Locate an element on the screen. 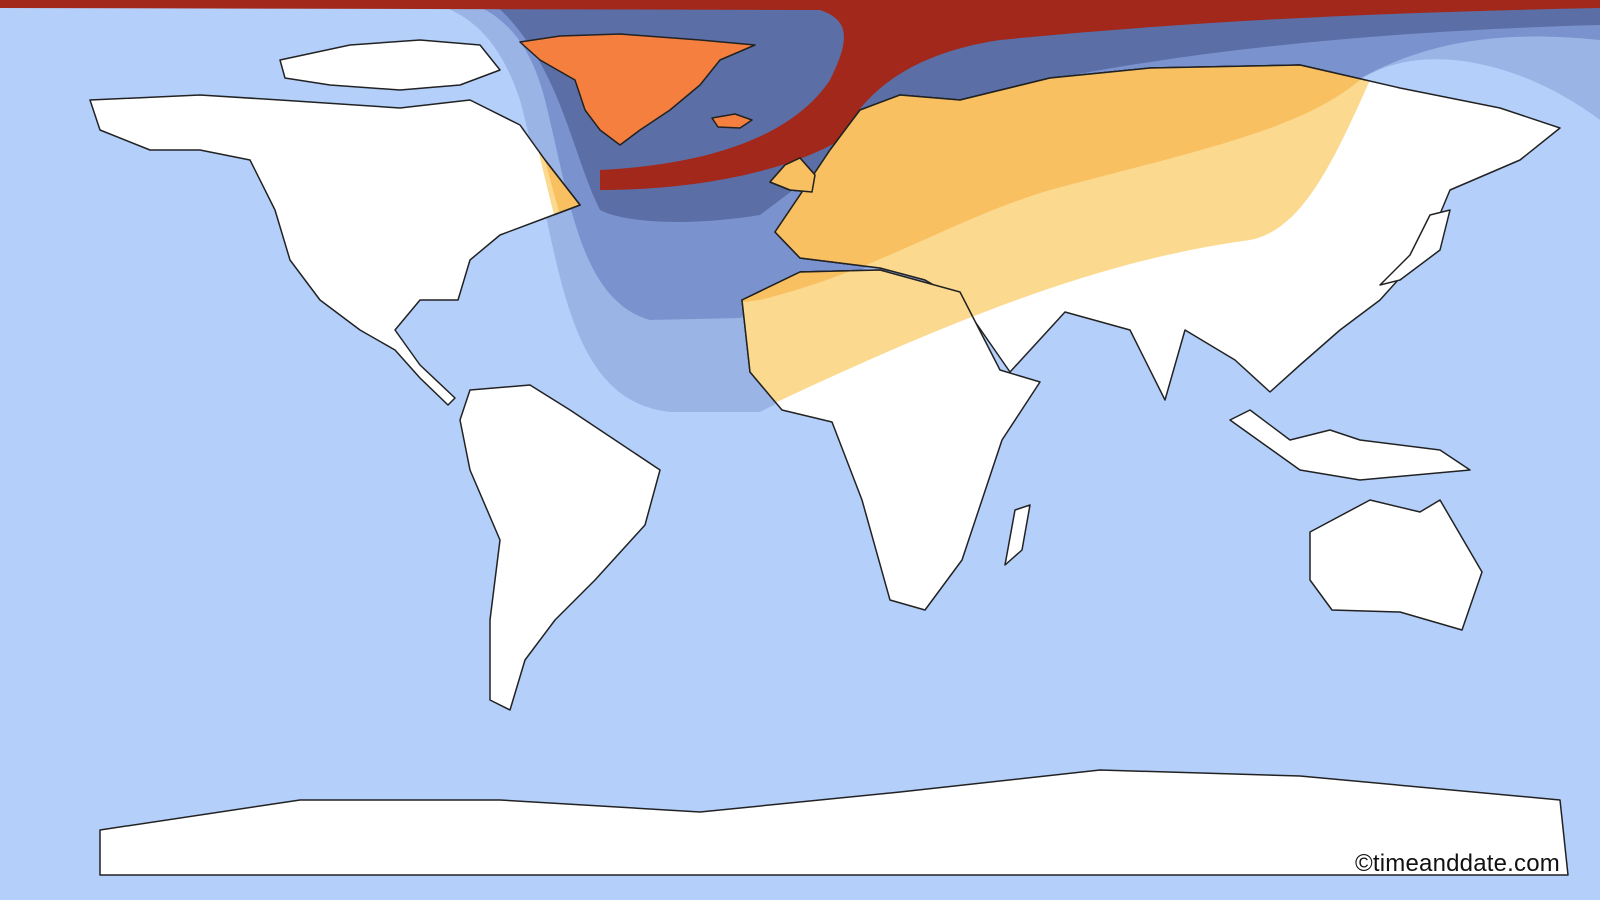  north-america is located at coordinates (335, 250).